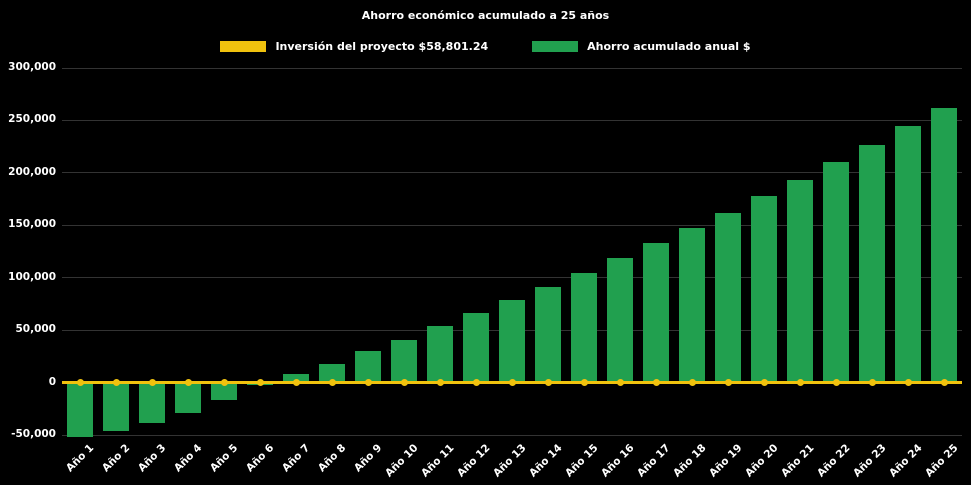  Describe the element at coordinates (332, 458) in the screenshot. I see `x-axis-label: Año 8` at that location.